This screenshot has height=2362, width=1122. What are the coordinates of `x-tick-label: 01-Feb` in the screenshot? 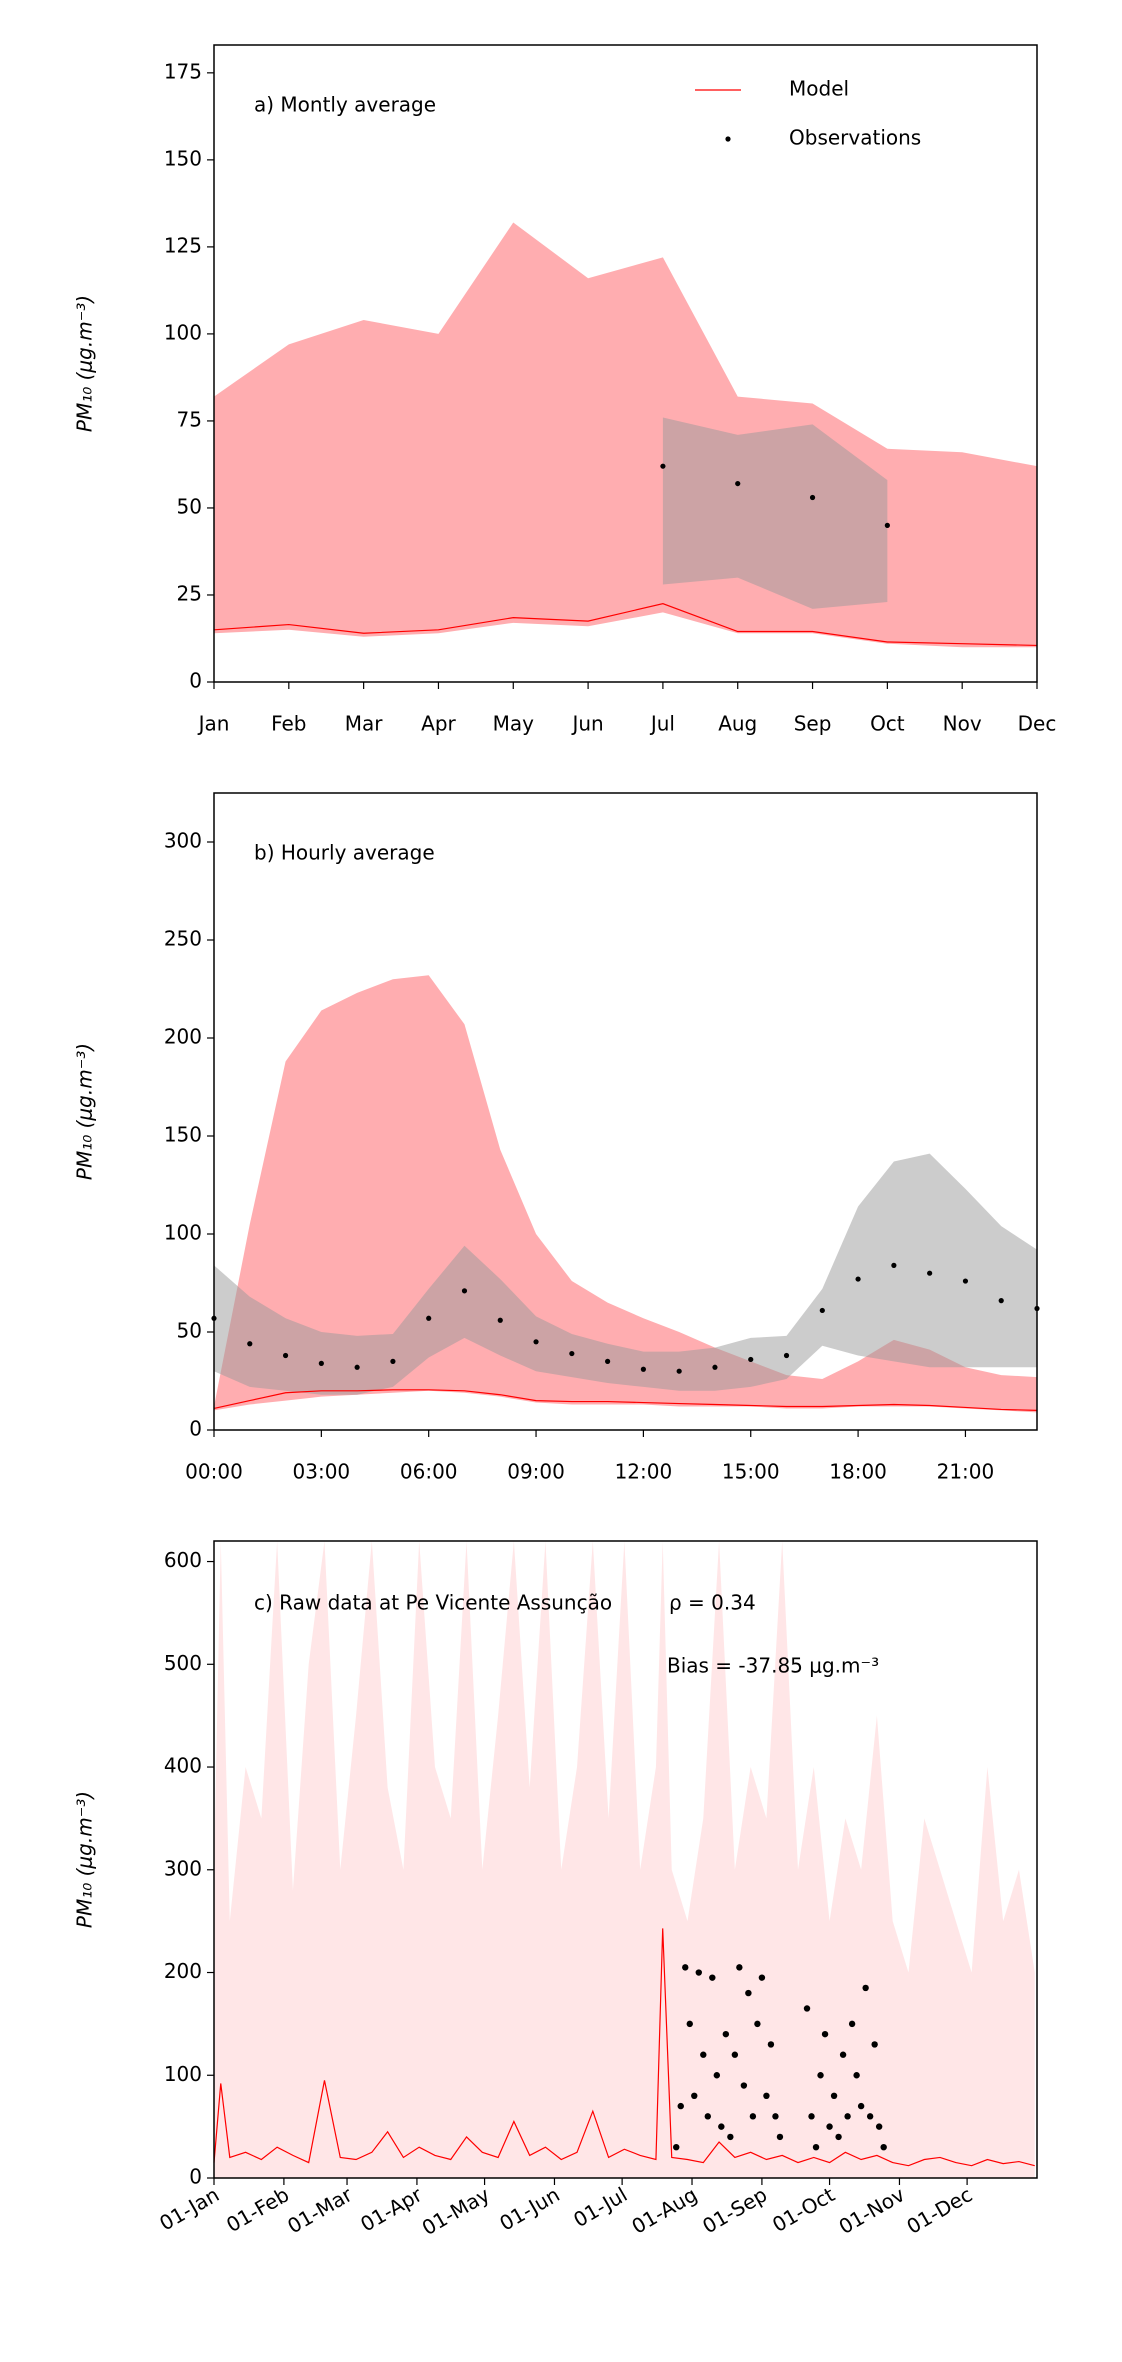 It's located at (257, 2209).